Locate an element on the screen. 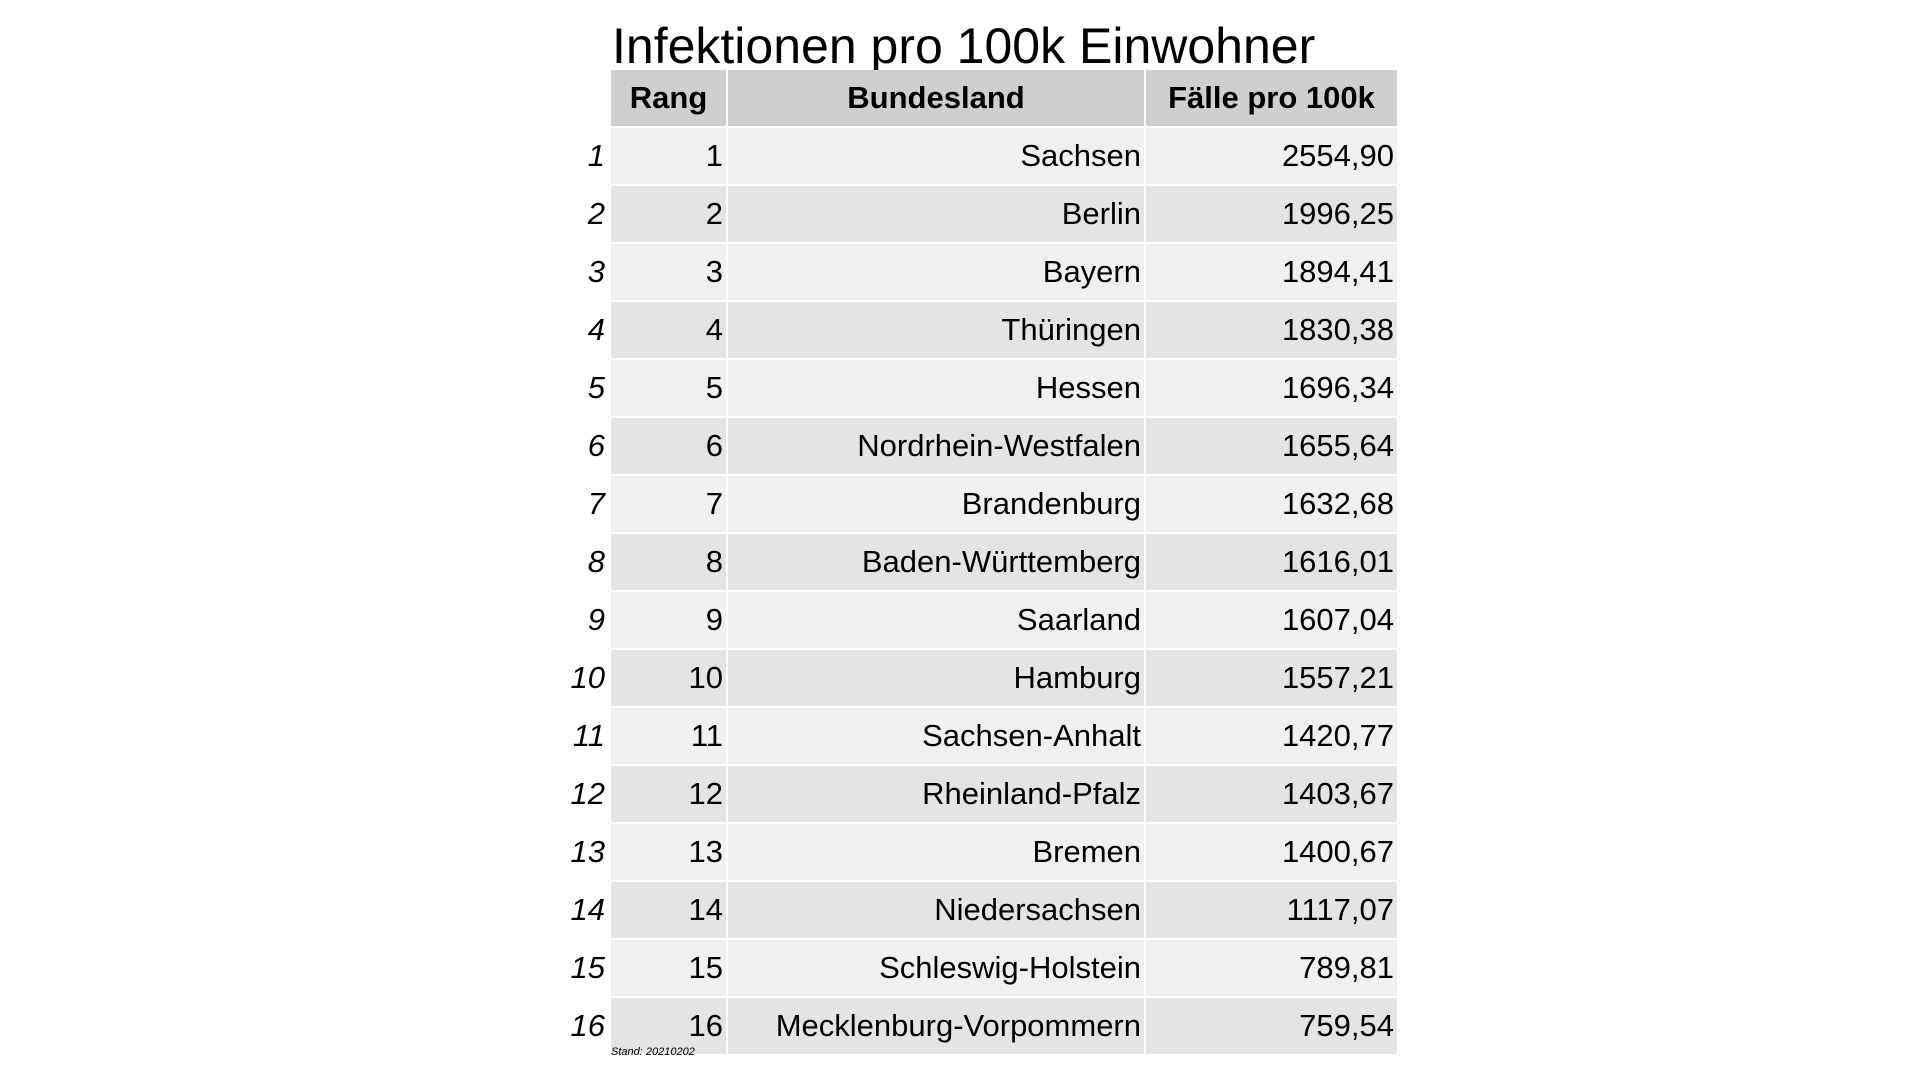 The width and height of the screenshot is (1920, 1080). table-row: 4 4 Thüringen 1830,38 is located at coordinates (978, 329).